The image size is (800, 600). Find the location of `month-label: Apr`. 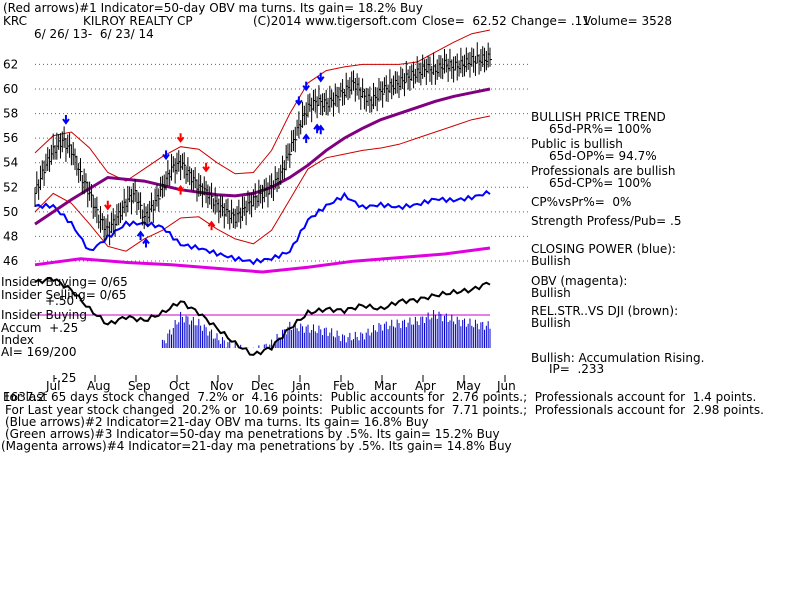

month-label: Apr is located at coordinates (425, 386).